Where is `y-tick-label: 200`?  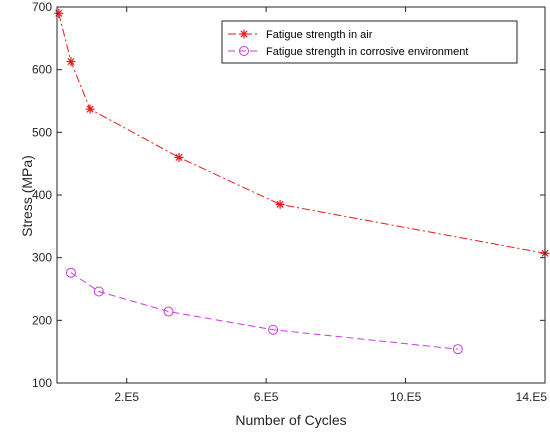
y-tick-label: 200 is located at coordinates (42, 320).